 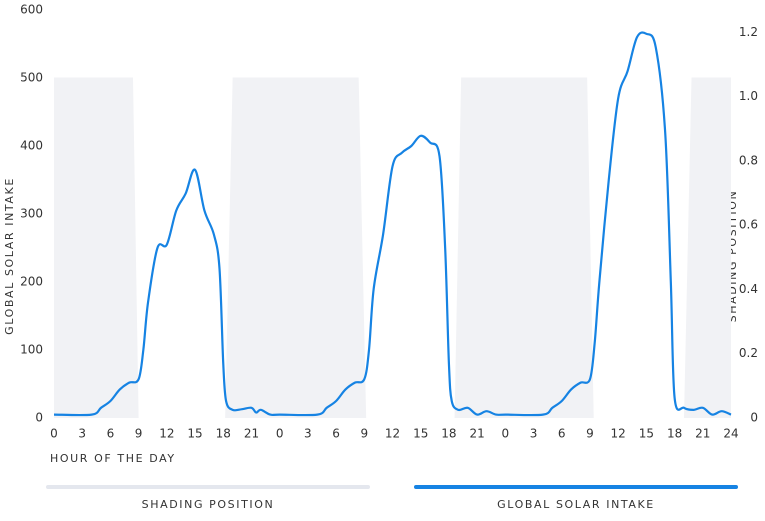 What do you see at coordinates (748, 353) in the screenshot?
I see `y2-tick-label: 0.2` at bounding box center [748, 353].